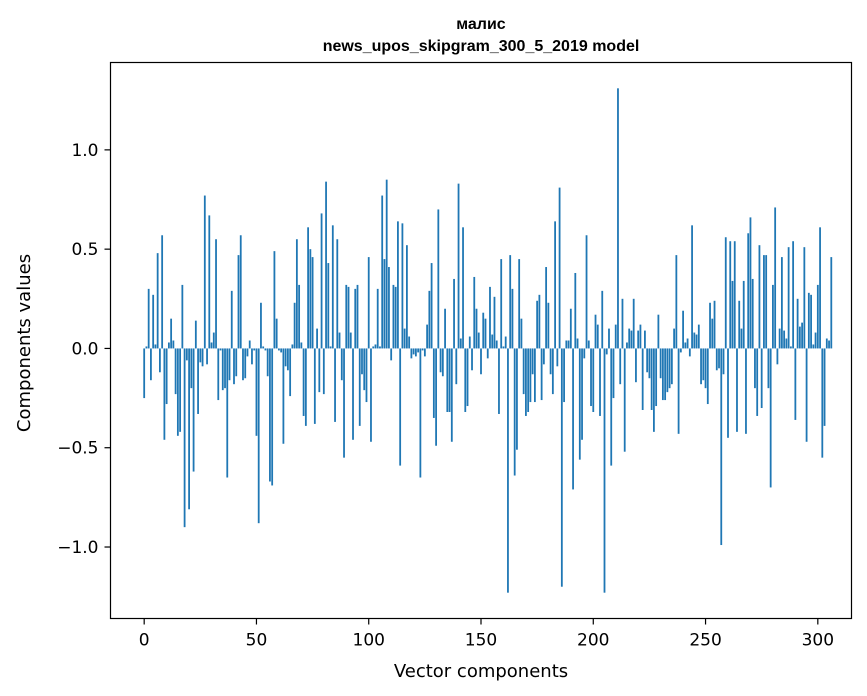 This screenshot has width=867, height=696. What do you see at coordinates (818, 641) in the screenshot?
I see `x-tick-label: 300` at bounding box center [818, 641].